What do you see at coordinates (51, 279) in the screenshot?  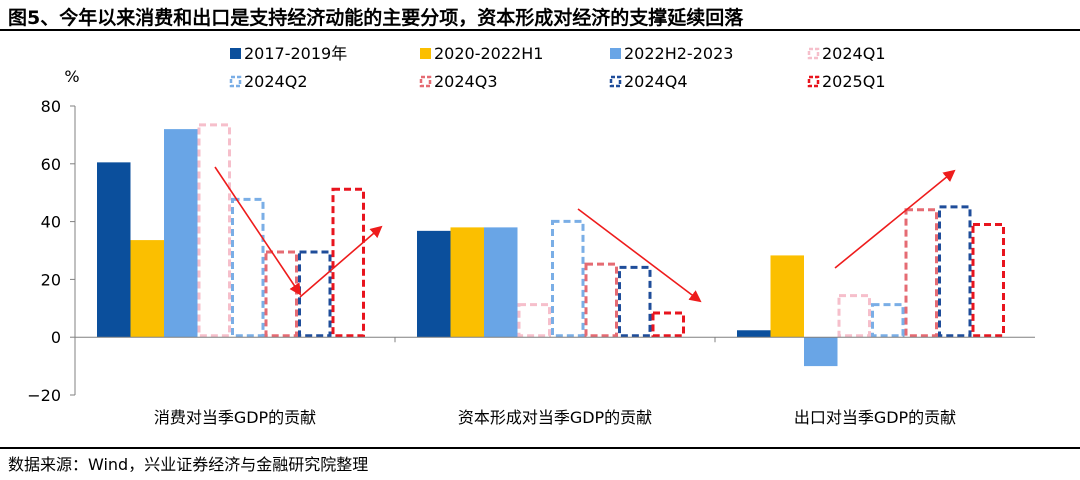 I see `y-tick-label: 20` at bounding box center [51, 279].